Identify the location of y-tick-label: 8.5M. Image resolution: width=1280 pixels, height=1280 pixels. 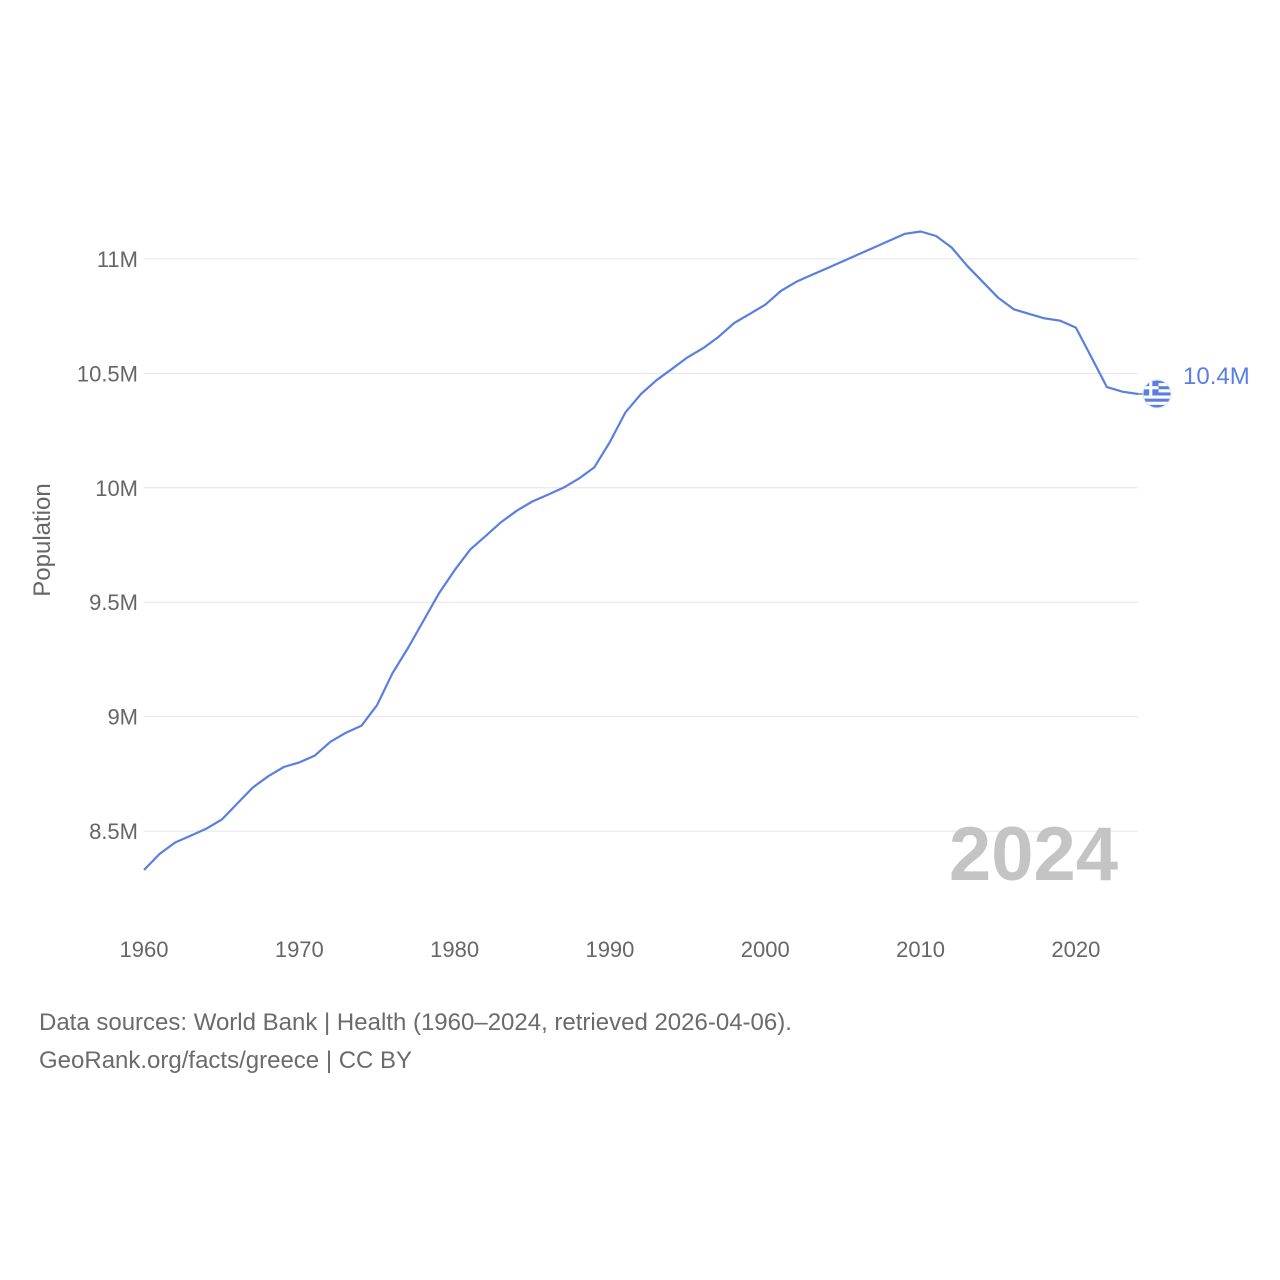
(113, 831).